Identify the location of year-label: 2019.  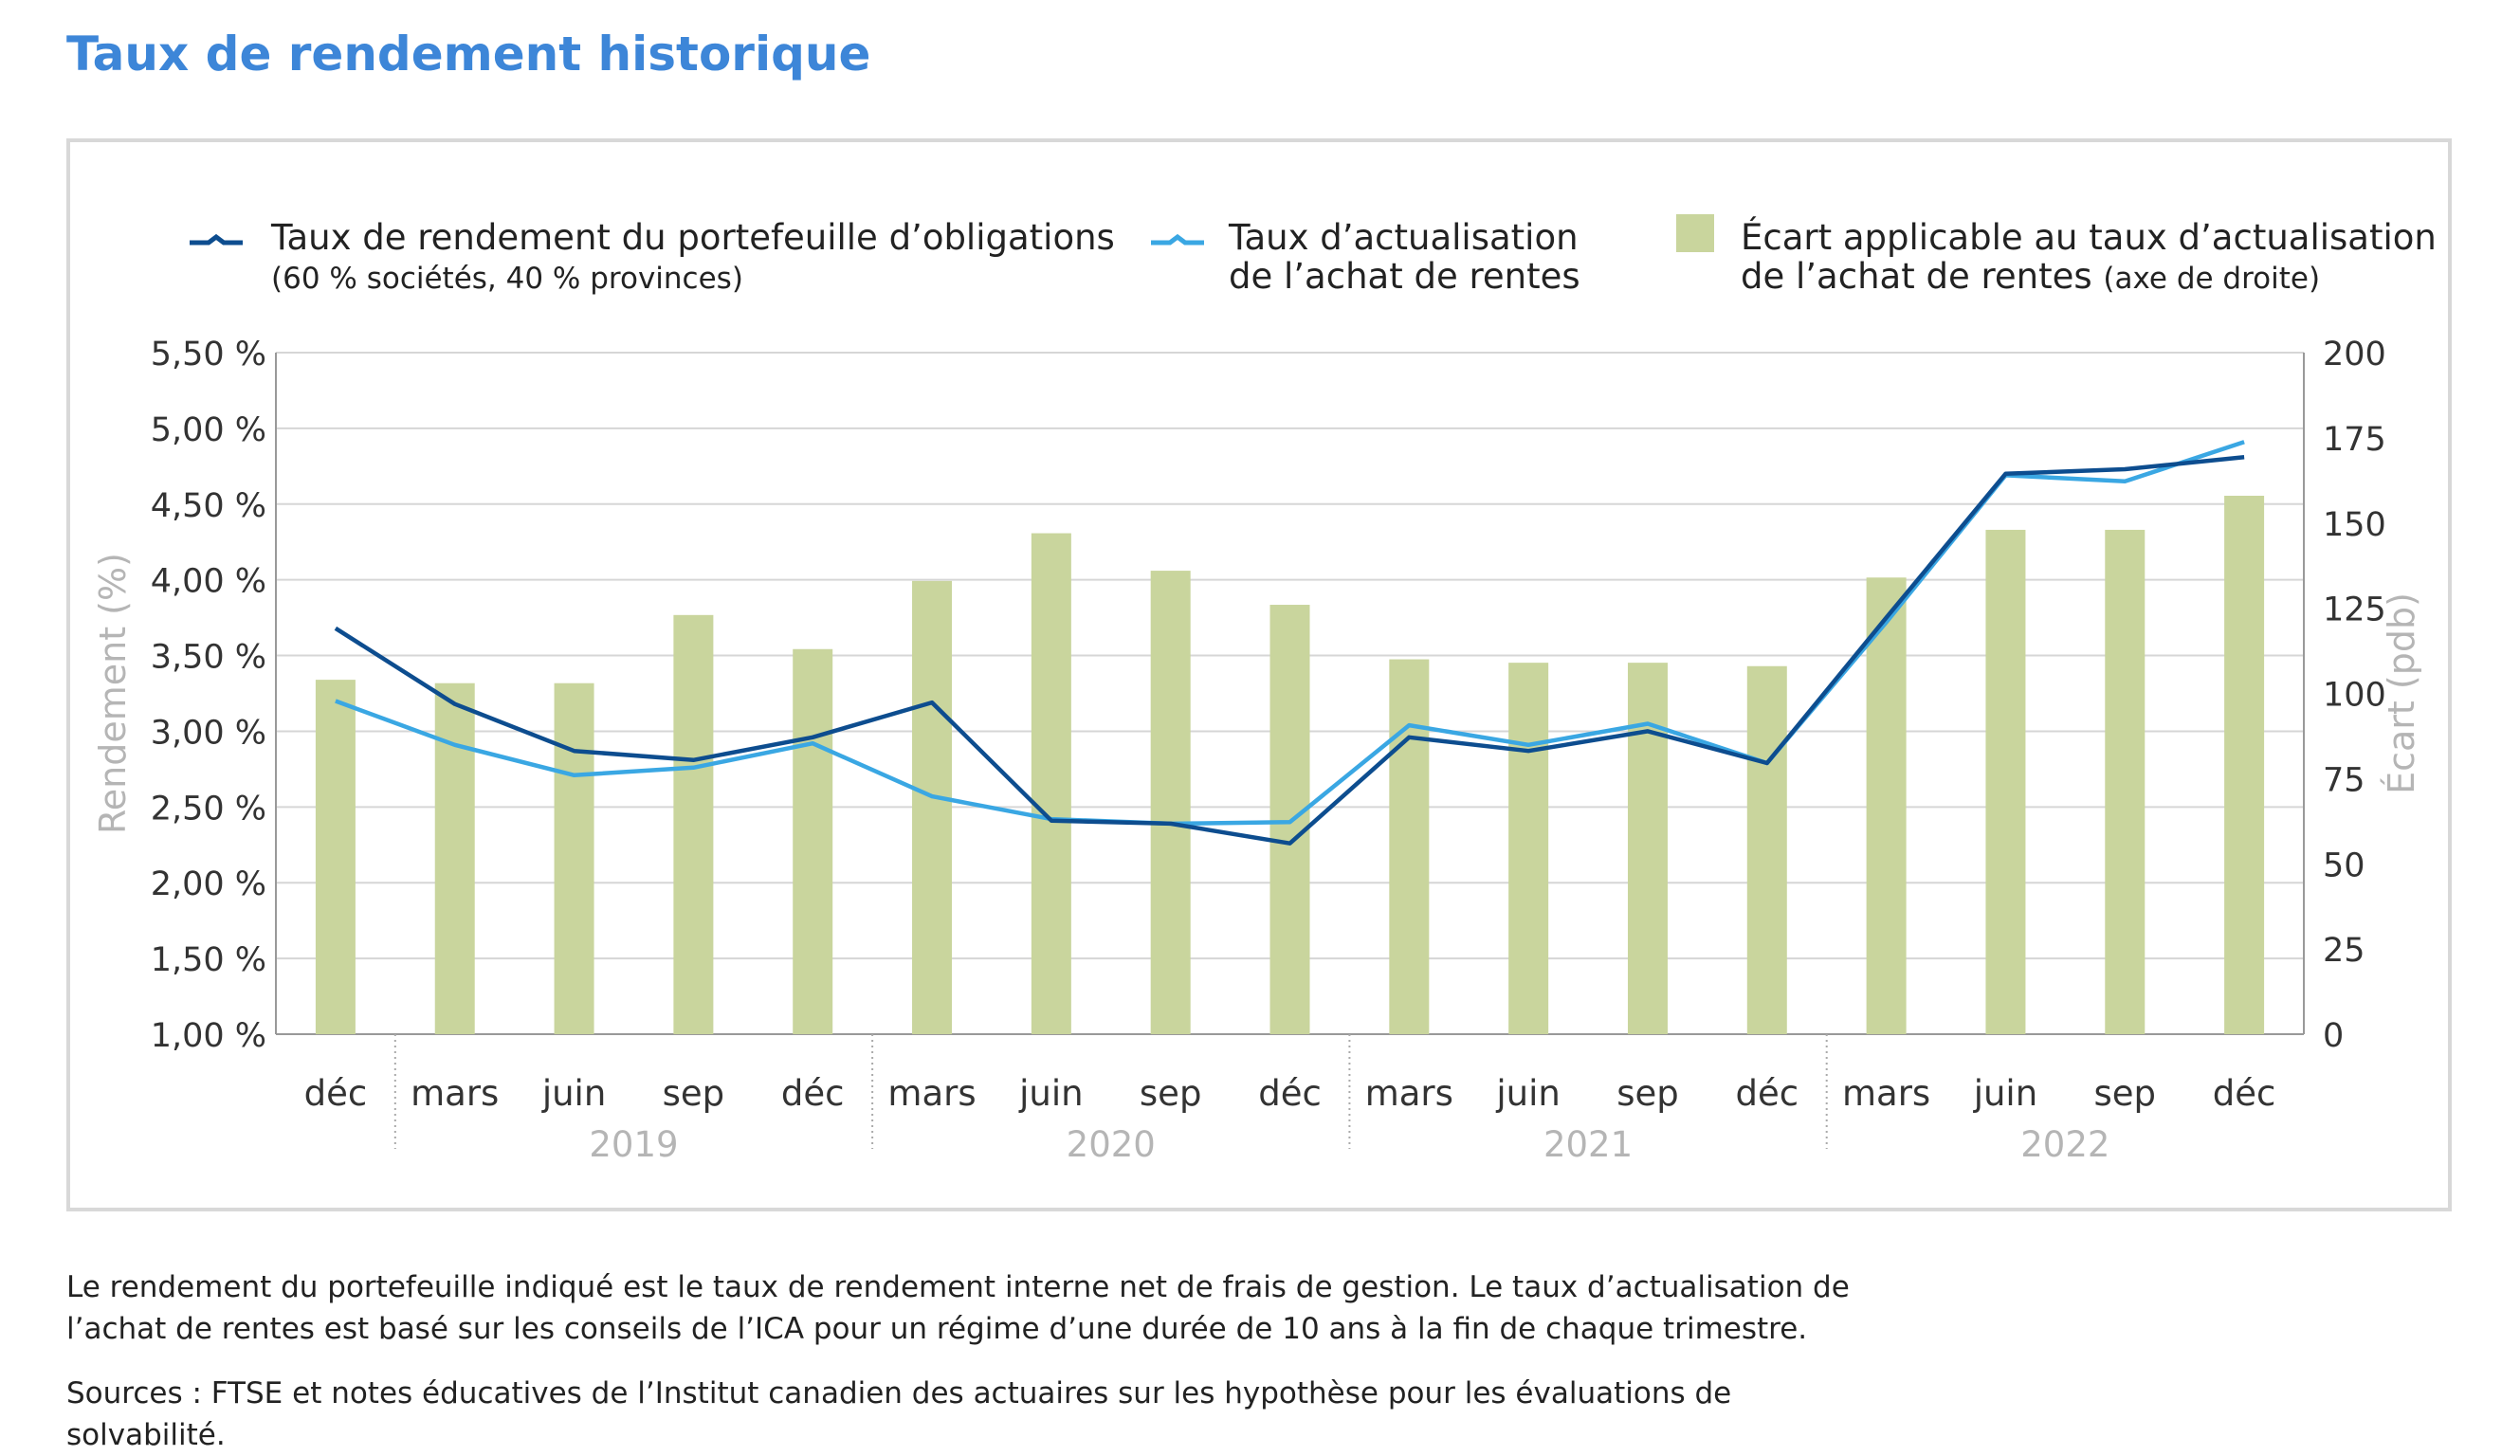
(633, 1144).